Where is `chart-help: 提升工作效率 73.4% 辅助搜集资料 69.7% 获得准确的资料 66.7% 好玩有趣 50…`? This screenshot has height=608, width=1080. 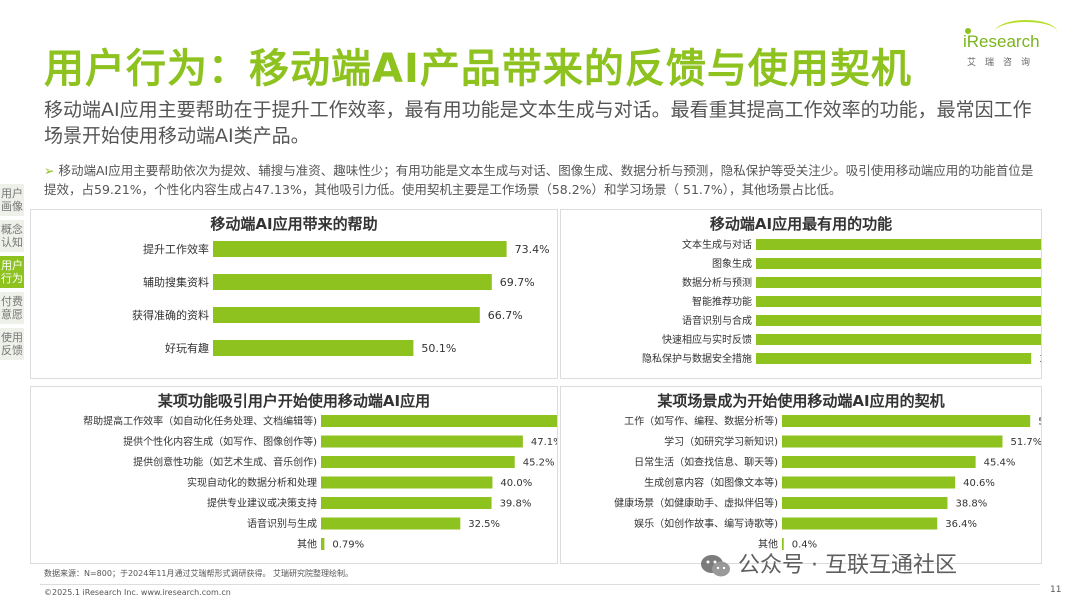 chart-help: 提升工作效率 73.4% 辅助搜集资料 69.7% 获得准确的资料 66.7% 好玩有趣 50… is located at coordinates (341, 298).